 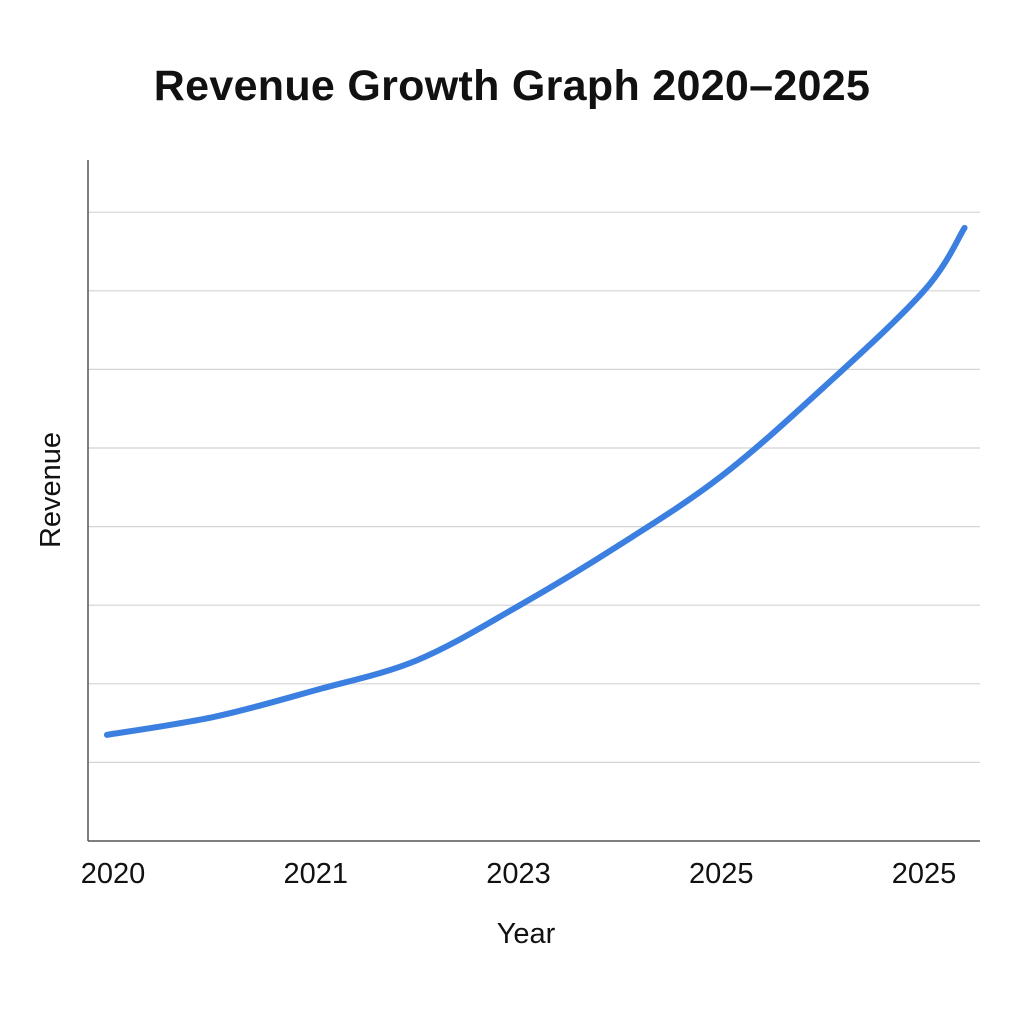 I want to click on x-tick-labels: 2020 2021 2023 2025 2025, so click(x=519, y=874).